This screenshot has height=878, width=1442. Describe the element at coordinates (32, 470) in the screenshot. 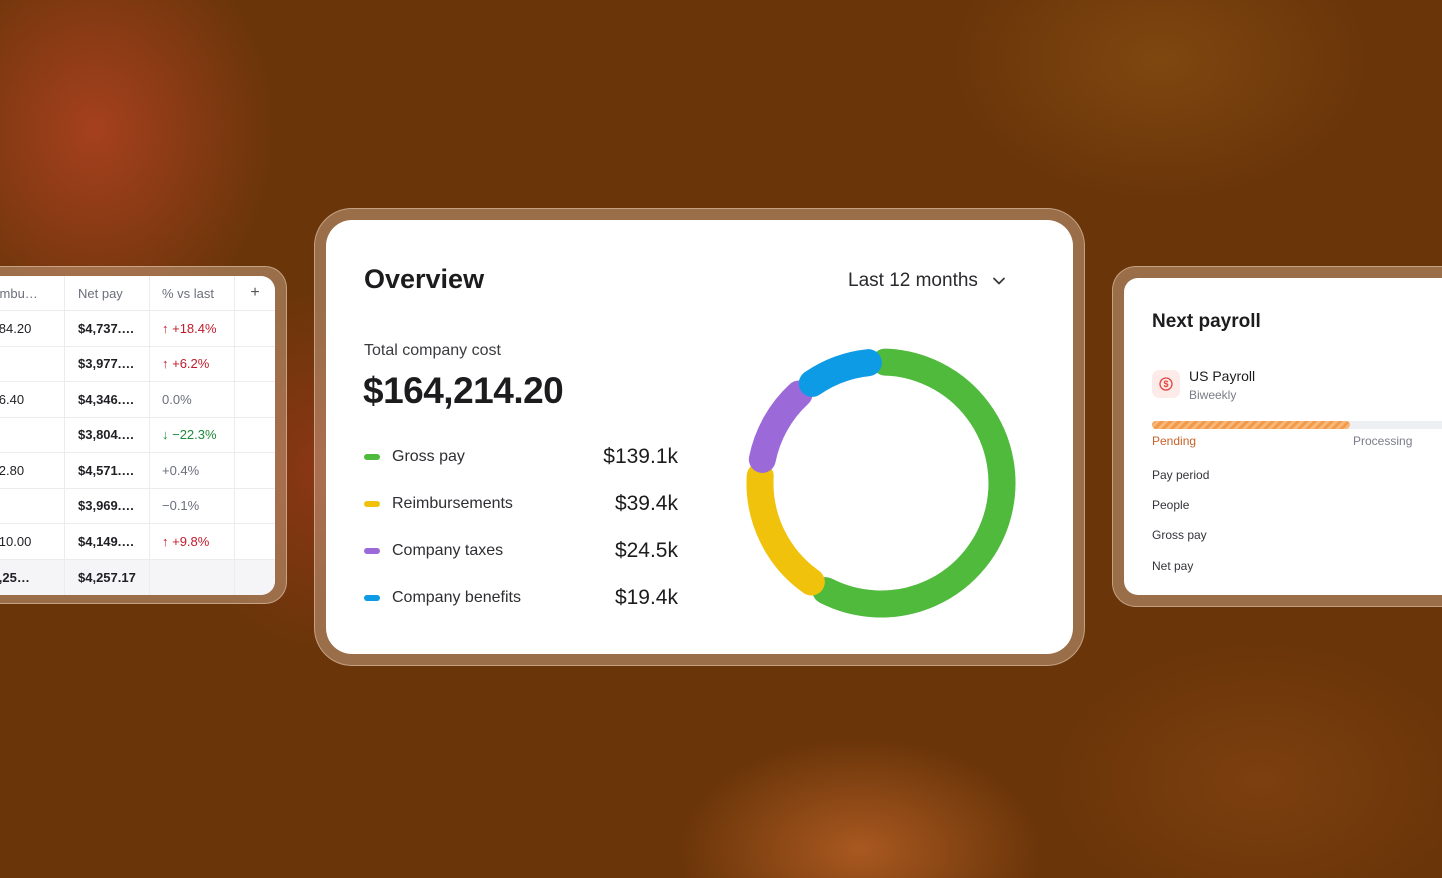

I see `reimbursement-cell: -$52.80` at that location.